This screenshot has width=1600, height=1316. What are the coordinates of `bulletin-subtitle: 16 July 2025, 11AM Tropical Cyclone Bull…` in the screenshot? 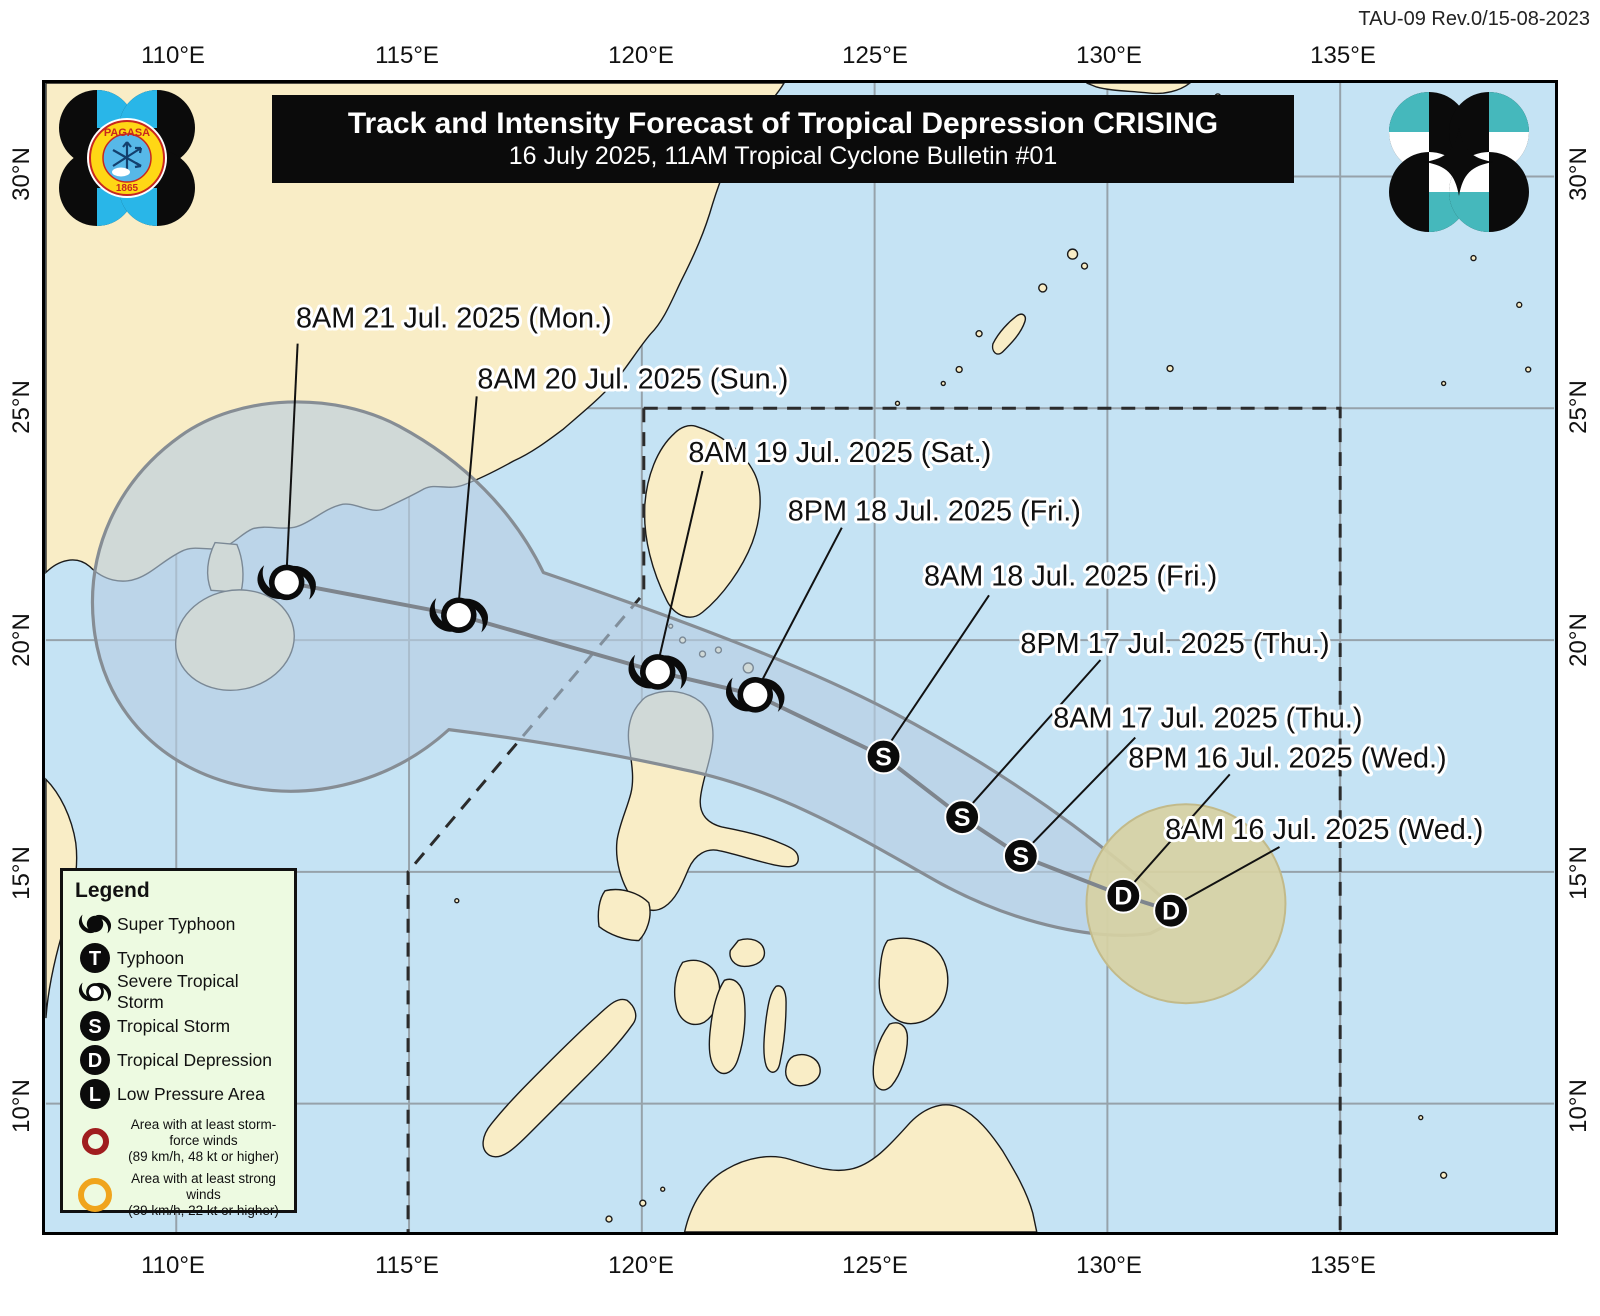 It's located at (783, 156).